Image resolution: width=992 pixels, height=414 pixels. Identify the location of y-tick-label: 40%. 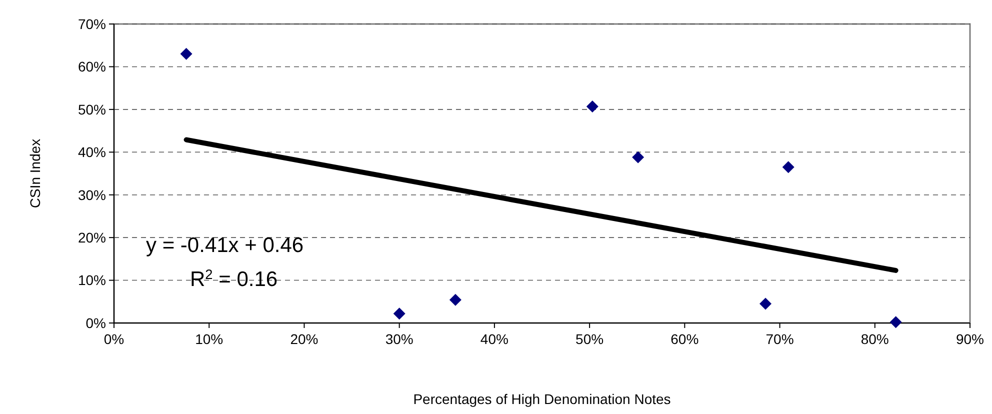
(92, 152).